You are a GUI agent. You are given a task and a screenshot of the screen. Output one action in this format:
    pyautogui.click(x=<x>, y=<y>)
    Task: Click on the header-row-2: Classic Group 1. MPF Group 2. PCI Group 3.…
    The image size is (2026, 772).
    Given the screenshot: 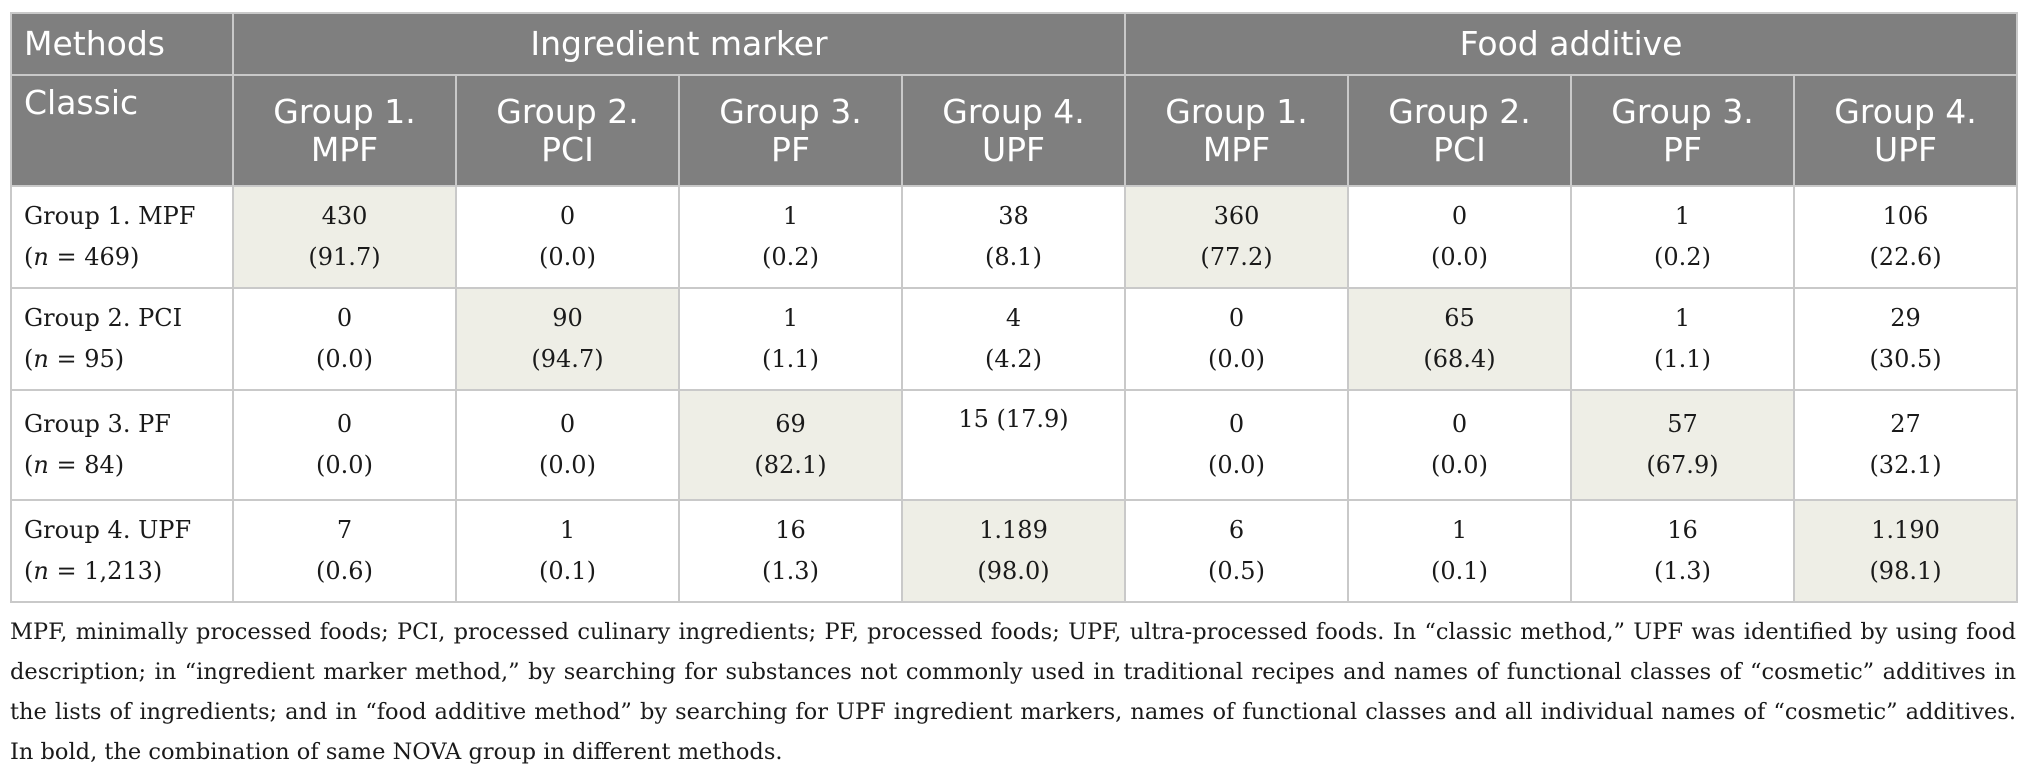 What is the action you would take?
    pyautogui.click(x=1014, y=130)
    